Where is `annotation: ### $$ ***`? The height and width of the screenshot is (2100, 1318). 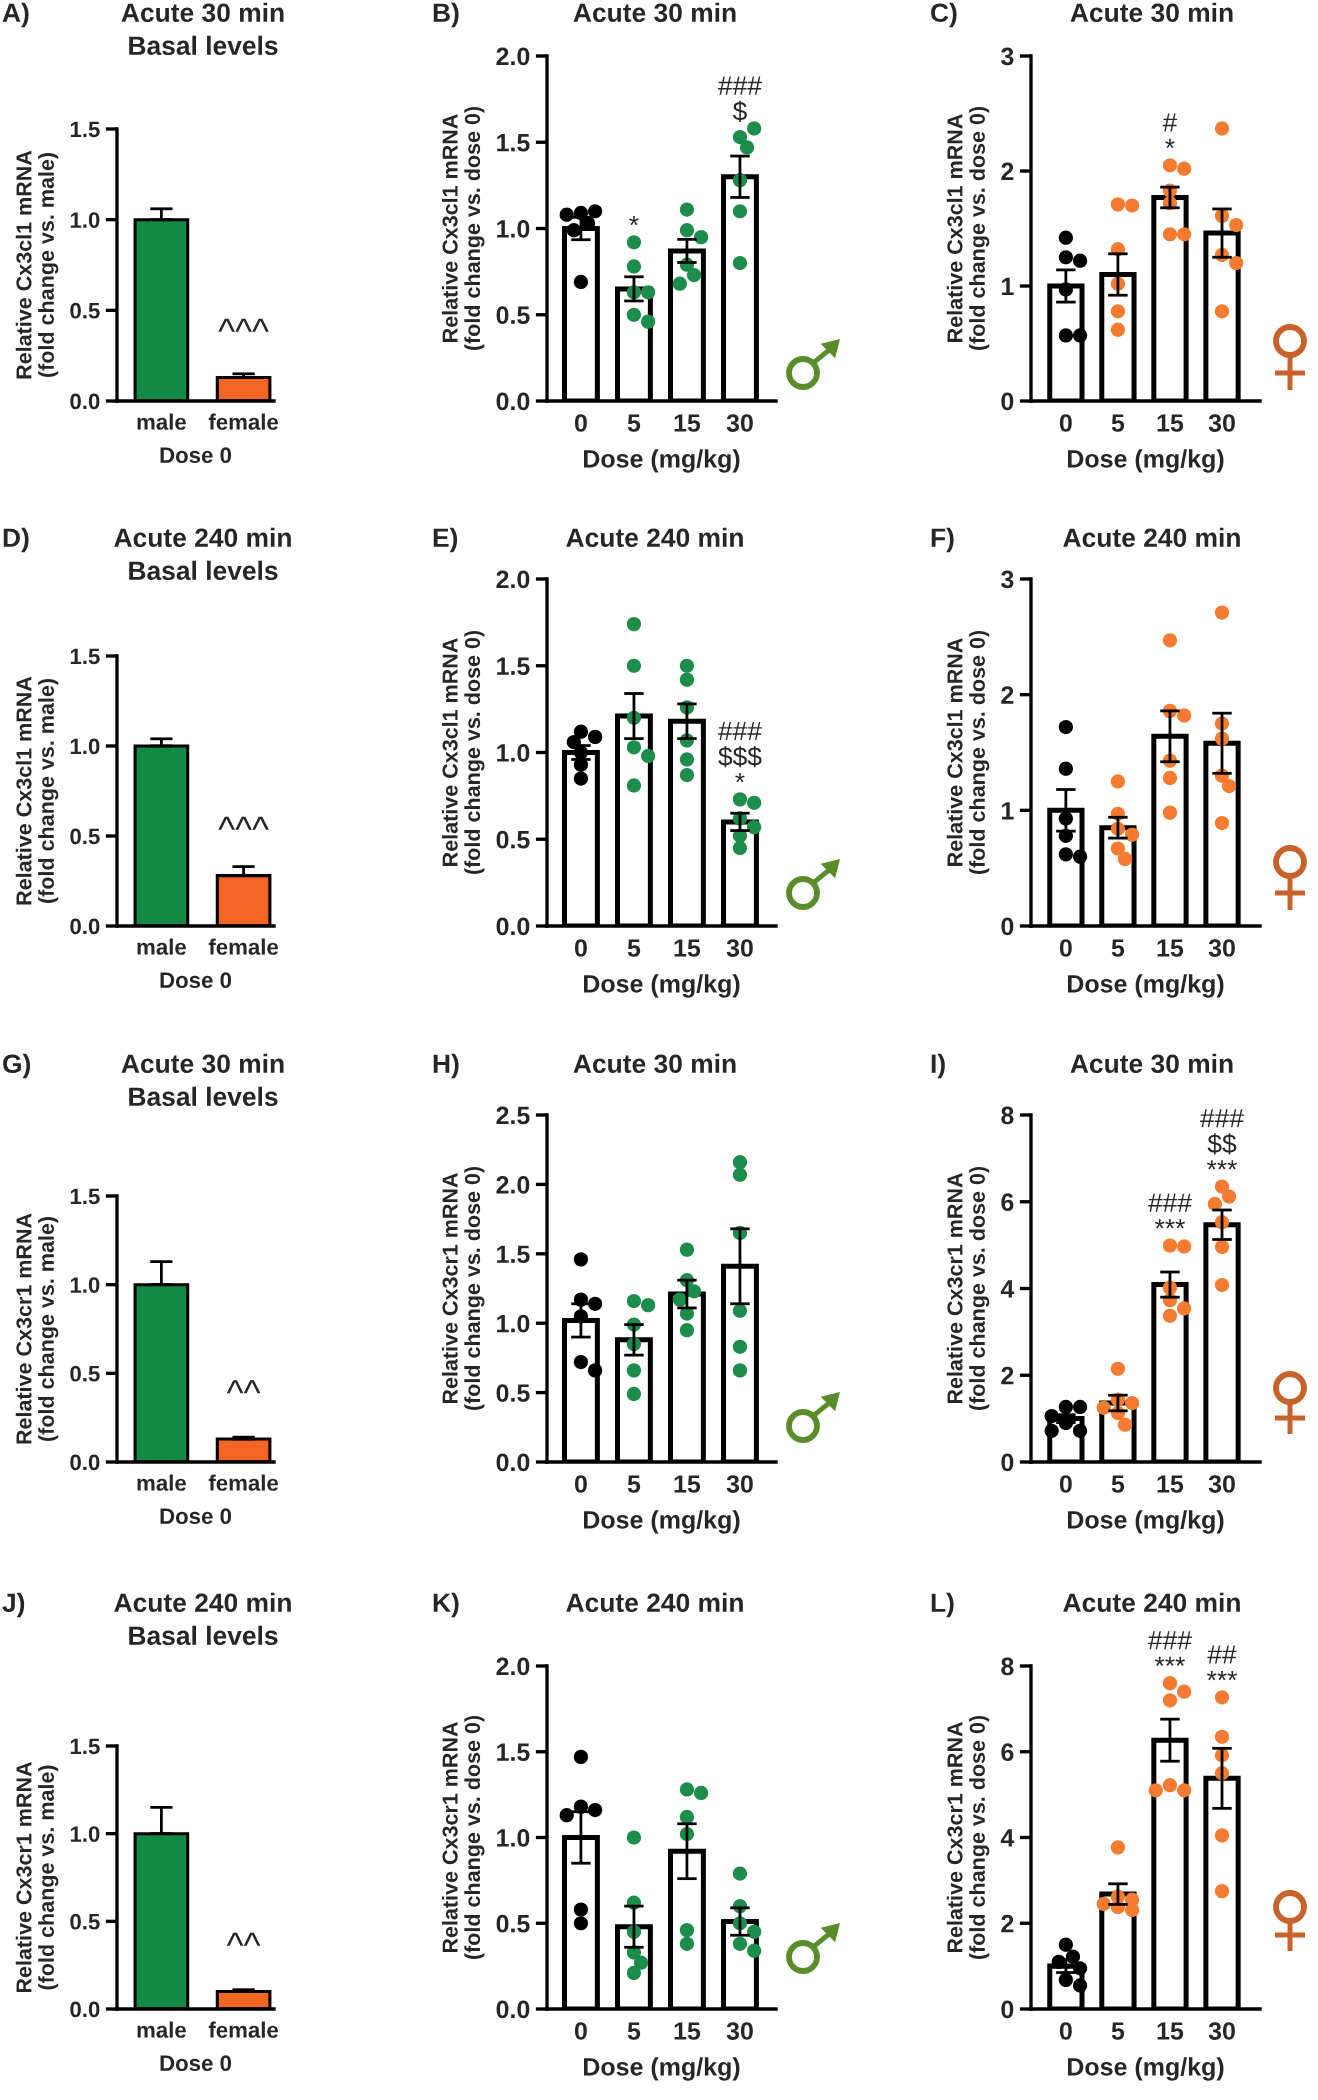
annotation: ### $$ *** is located at coordinates (1222, 1139).